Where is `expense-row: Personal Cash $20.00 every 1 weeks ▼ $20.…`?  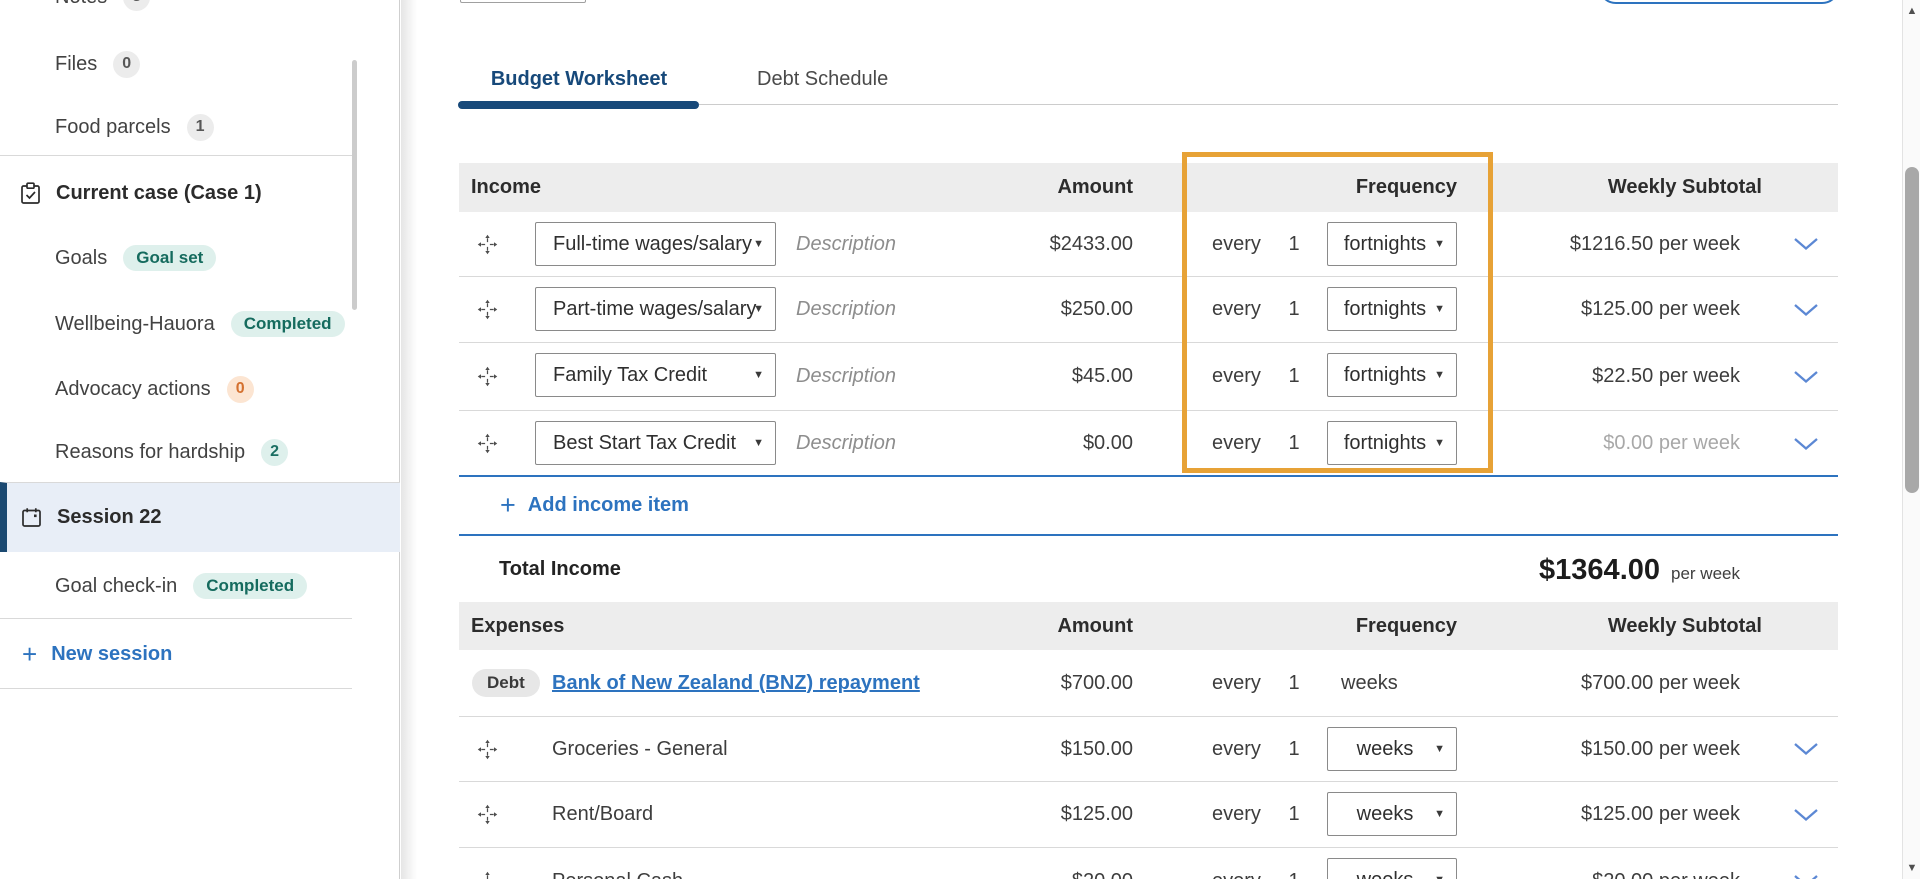 expense-row: Personal Cash $20.00 every 1 weeks ▼ $20.… is located at coordinates (1148, 863).